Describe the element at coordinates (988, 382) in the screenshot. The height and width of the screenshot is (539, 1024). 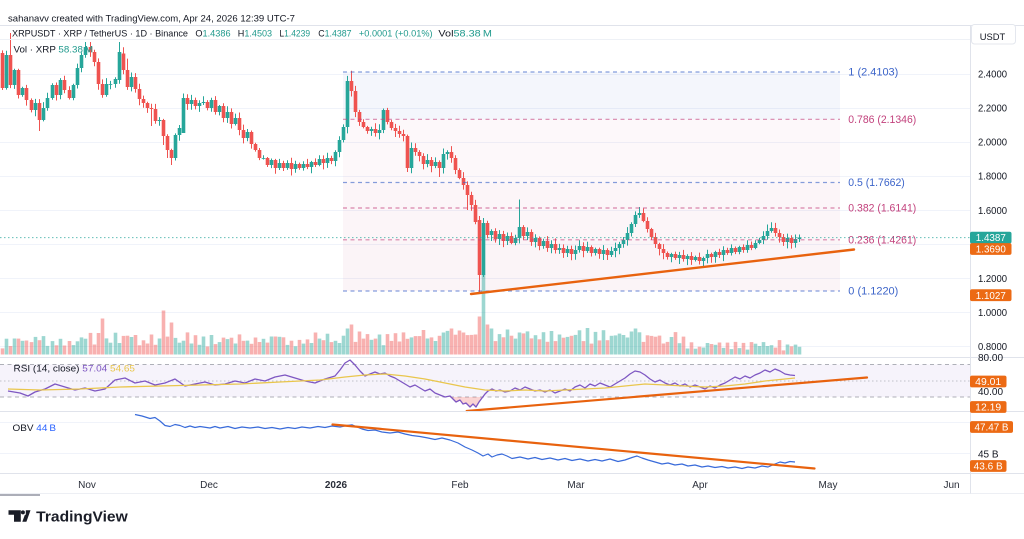
I see `svg-text: 49.01` at that location.